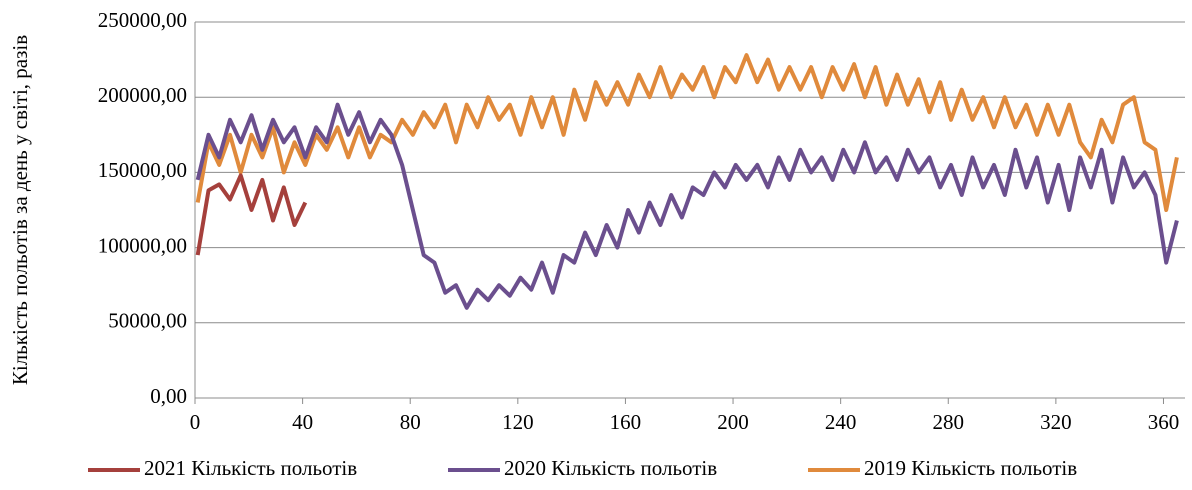 The width and height of the screenshot is (1192, 490). What do you see at coordinates (1164, 422) in the screenshot?
I see `x-tick-label: 360` at bounding box center [1164, 422].